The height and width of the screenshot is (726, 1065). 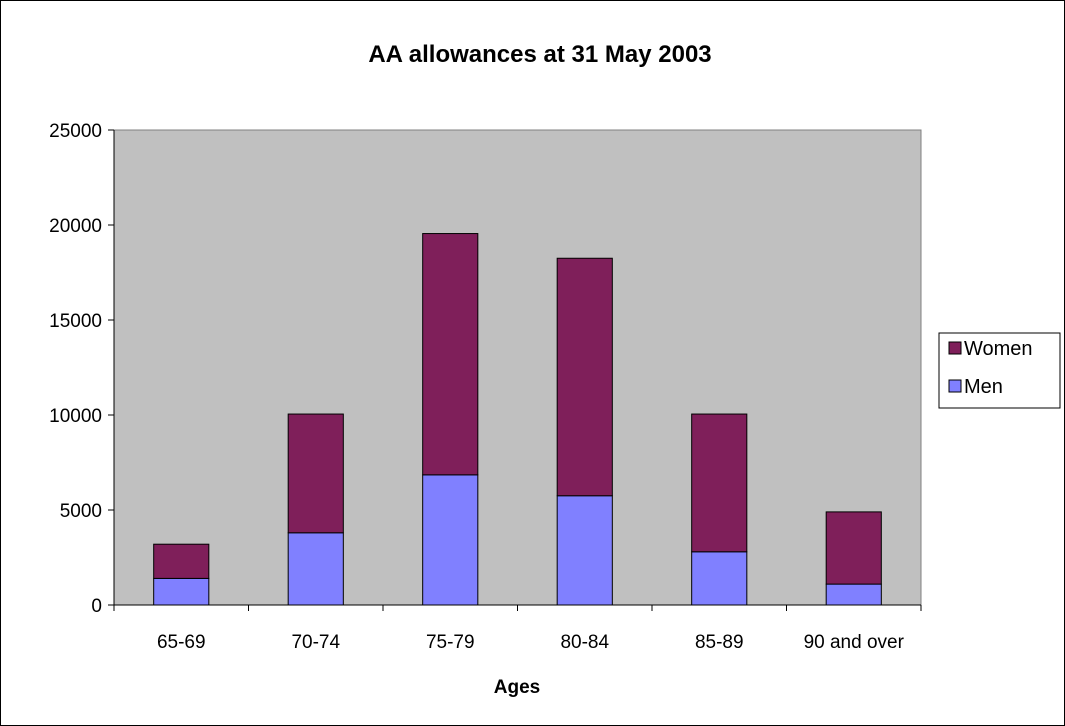 I want to click on legend-label-men: Men, so click(x=983, y=387).